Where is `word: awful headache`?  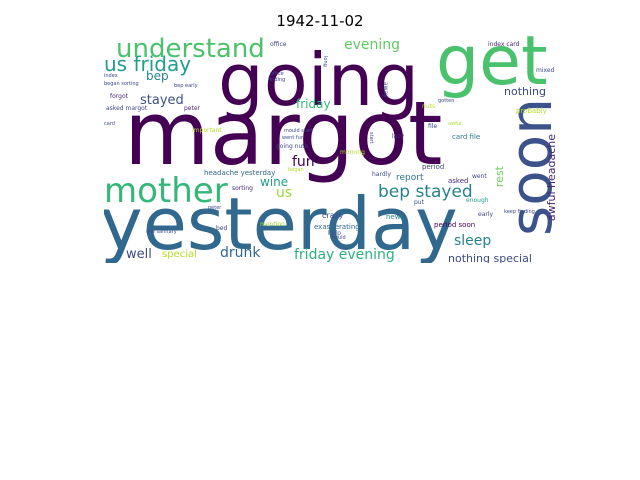 word: awful headache is located at coordinates (550, 178).